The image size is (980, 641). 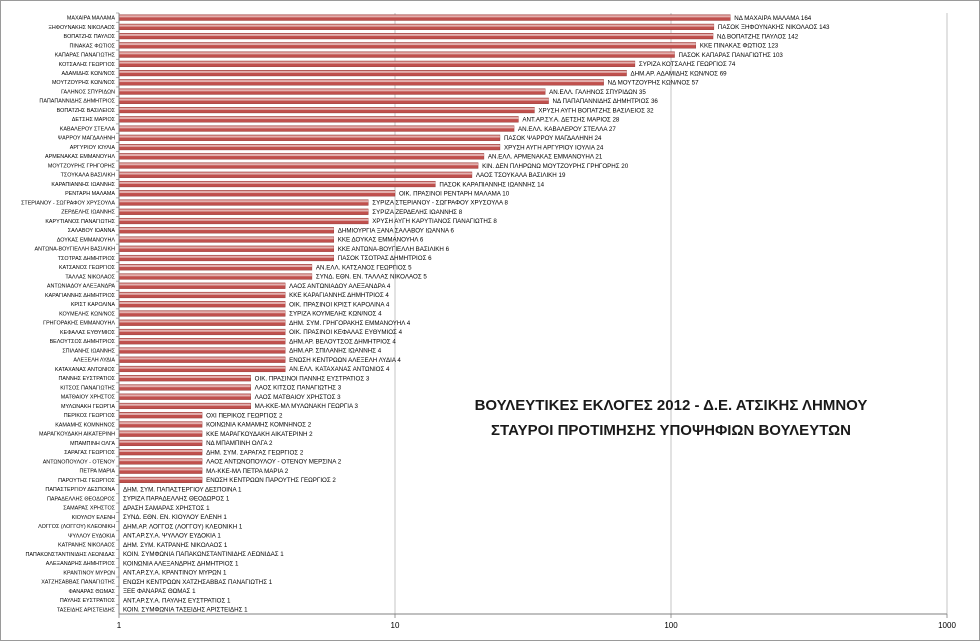 What do you see at coordinates (239, 443) in the screenshot?
I see `data-label-46: ΝΔ ΜΠΑΜΠΙΝΗ ΟΛΓΑ 2` at bounding box center [239, 443].